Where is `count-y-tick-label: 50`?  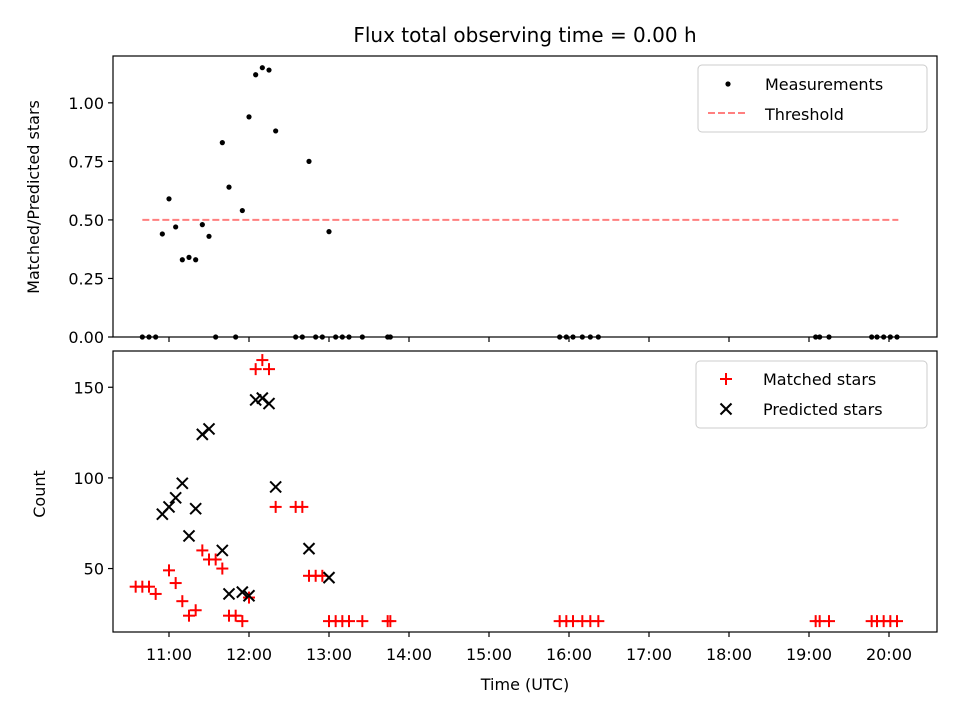 count-y-tick-label: 50 is located at coordinates (94, 569).